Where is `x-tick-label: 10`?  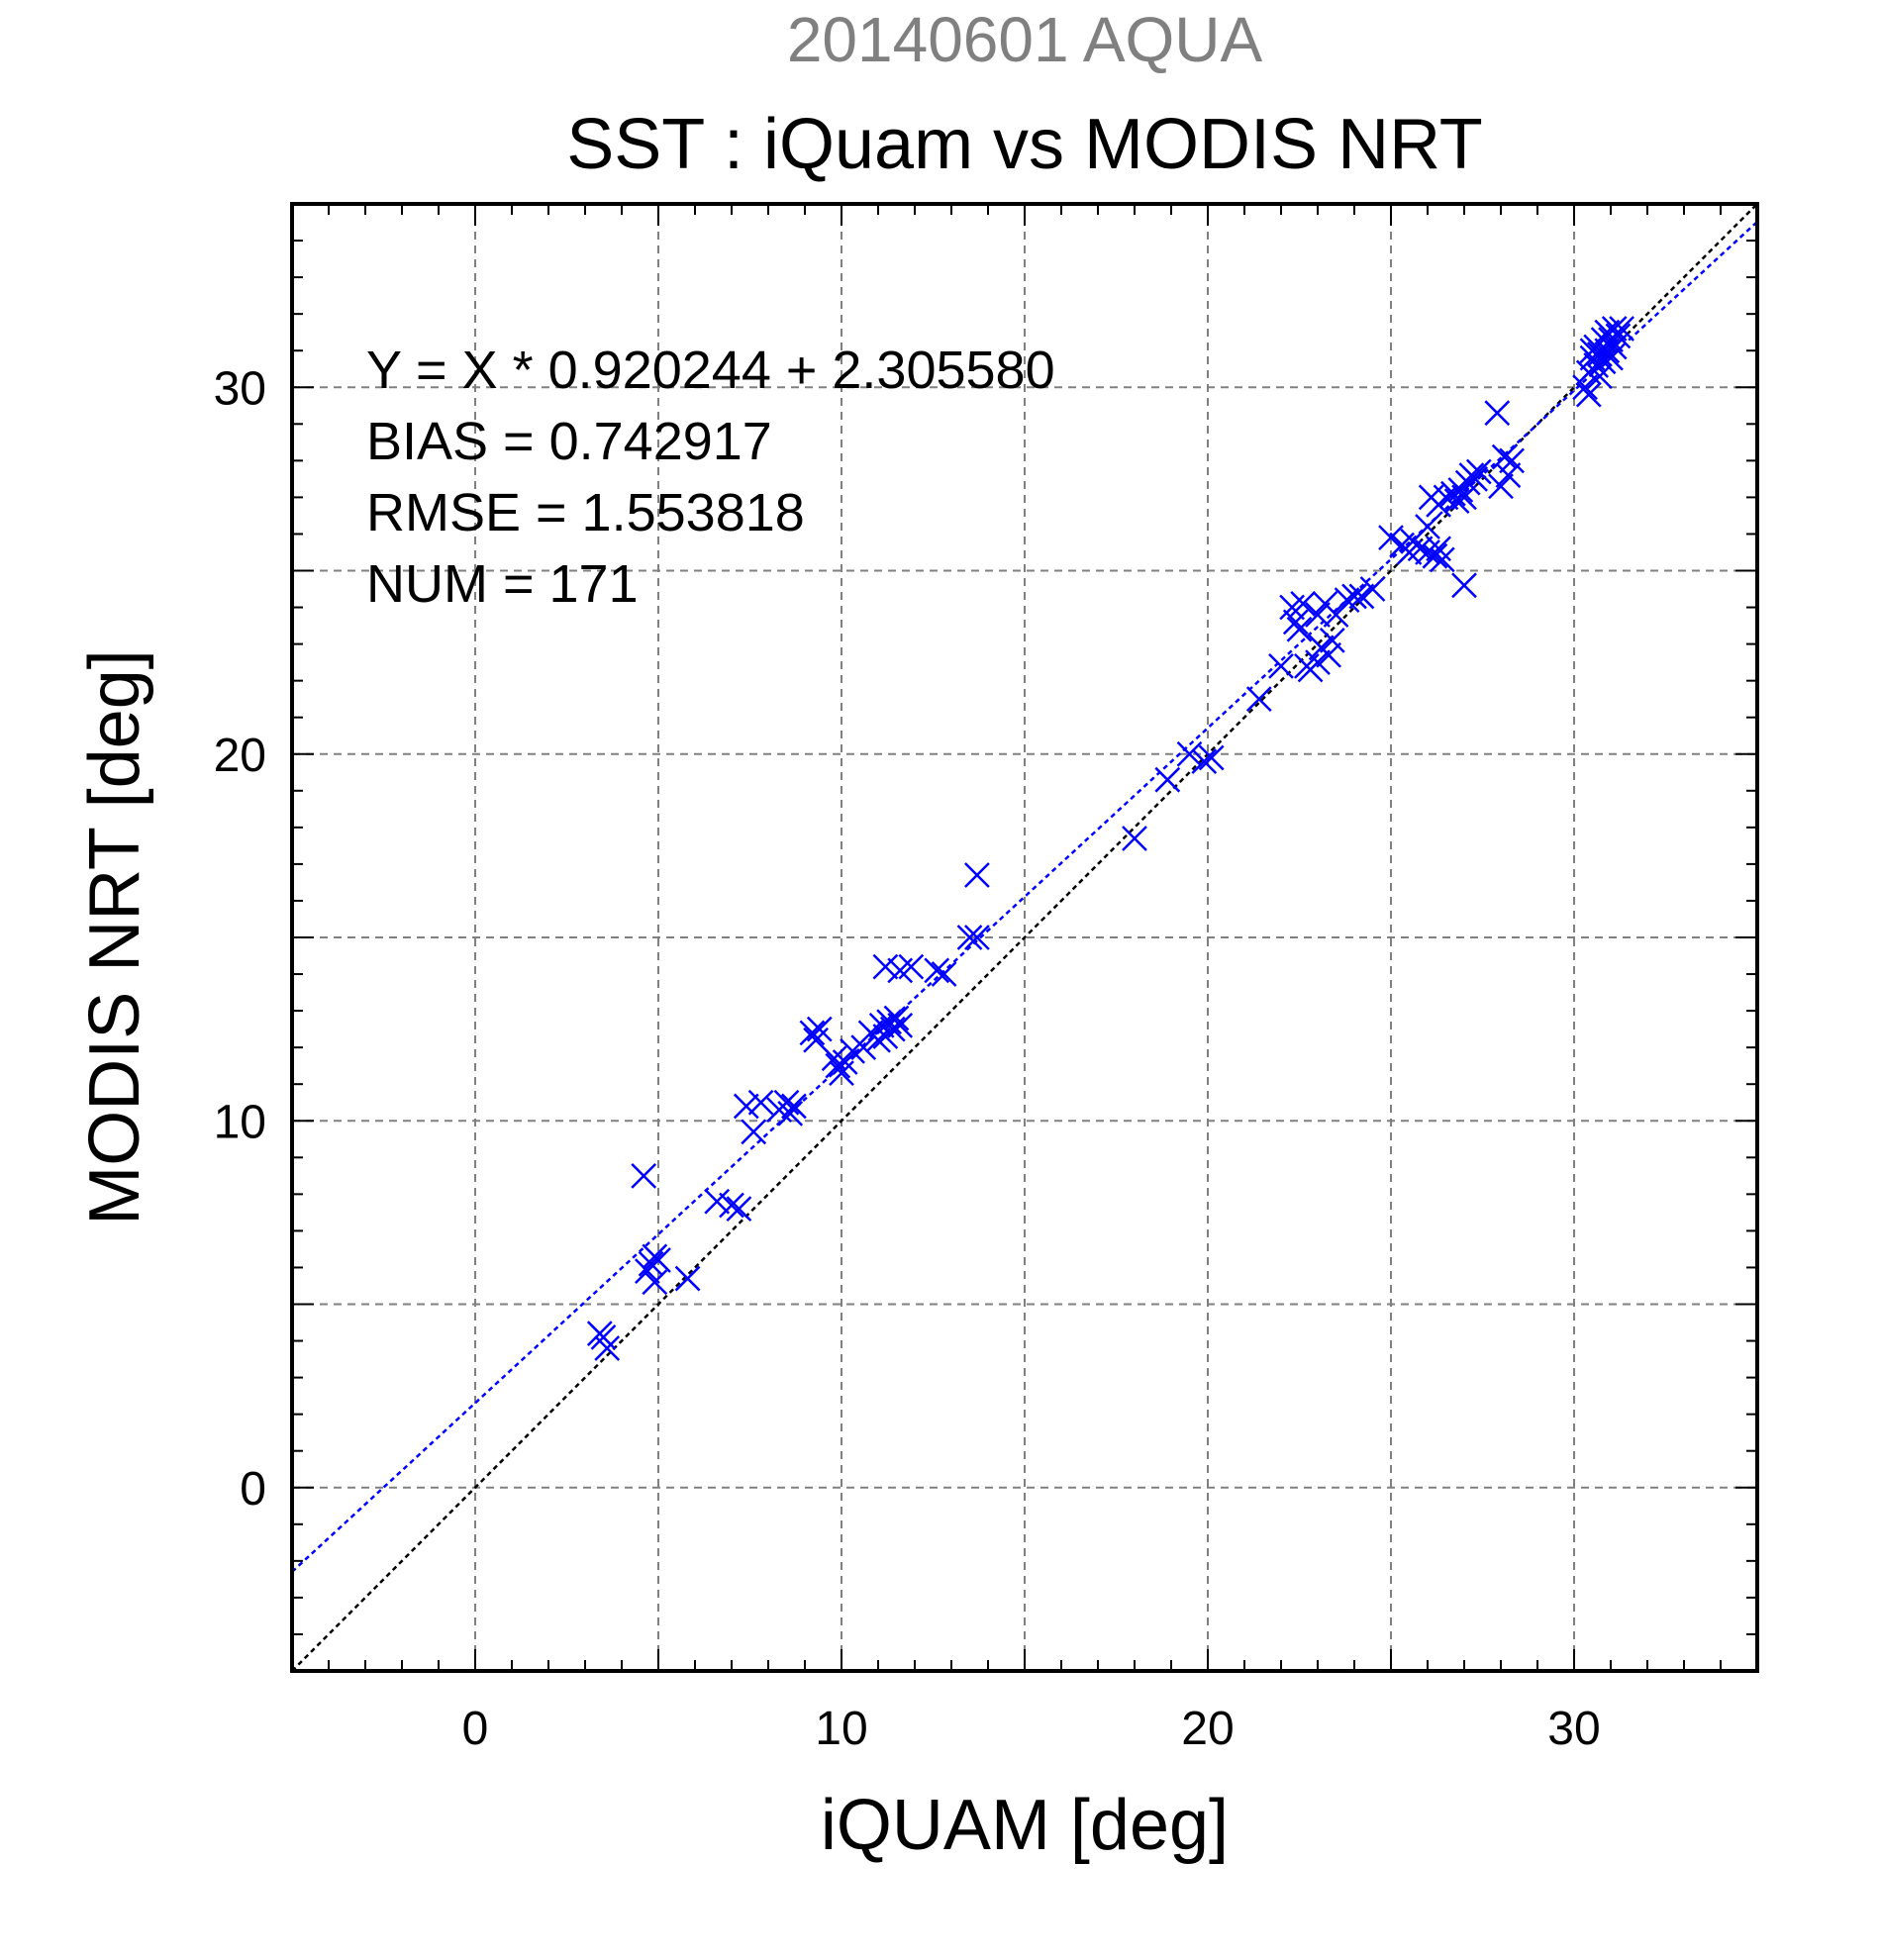 x-tick-label: 10 is located at coordinates (841, 1729).